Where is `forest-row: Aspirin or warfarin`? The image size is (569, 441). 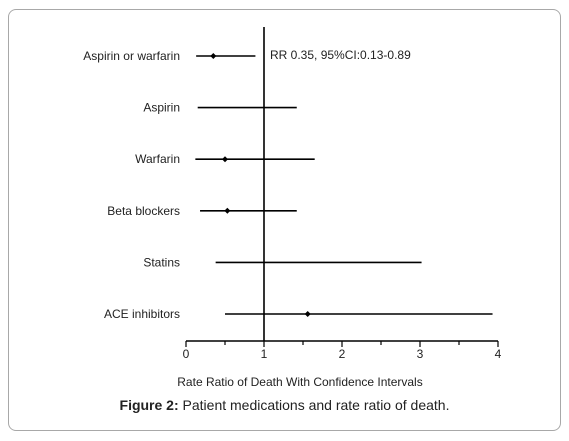 forest-row: Aspirin or warfarin is located at coordinates (169, 56).